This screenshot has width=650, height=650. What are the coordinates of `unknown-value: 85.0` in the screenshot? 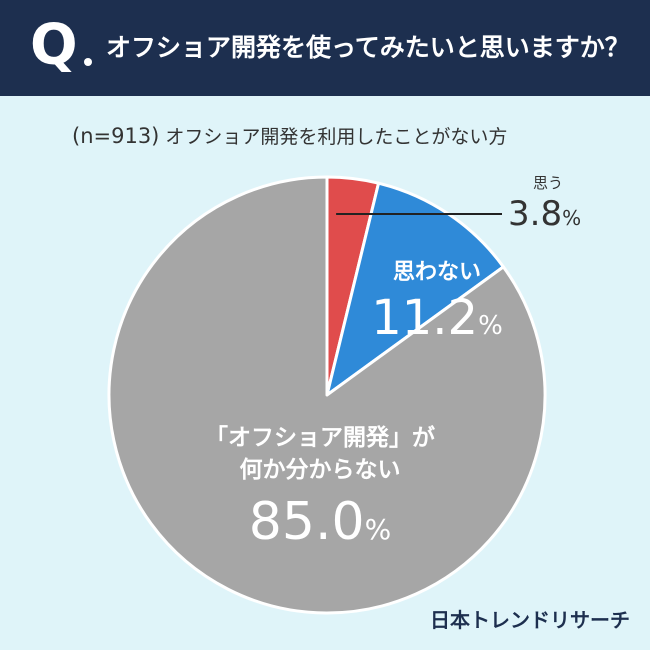 It's located at (306, 522).